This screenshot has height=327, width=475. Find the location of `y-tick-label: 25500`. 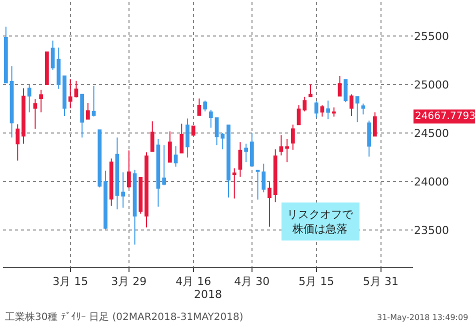

y-tick-label: 25500 is located at coordinates (431, 36).